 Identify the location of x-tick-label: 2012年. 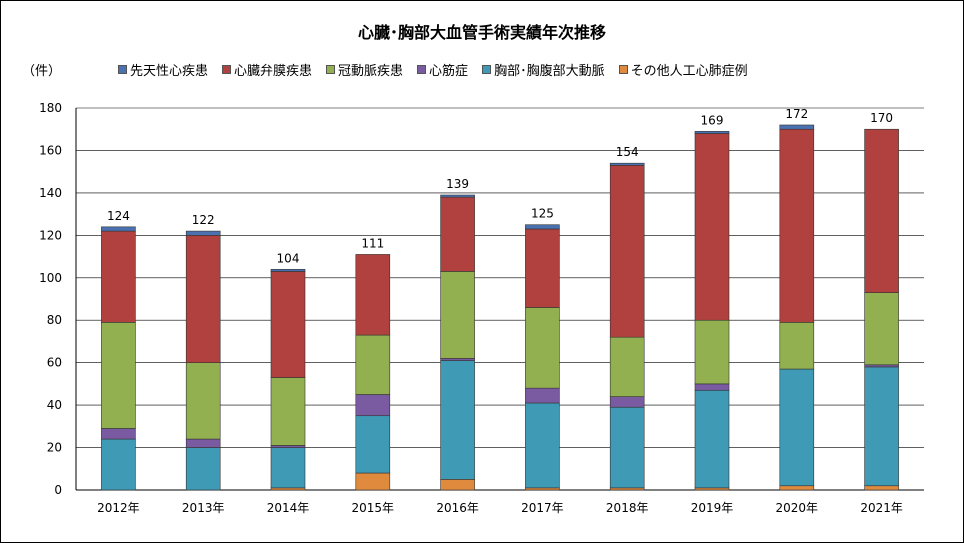
(118, 508).